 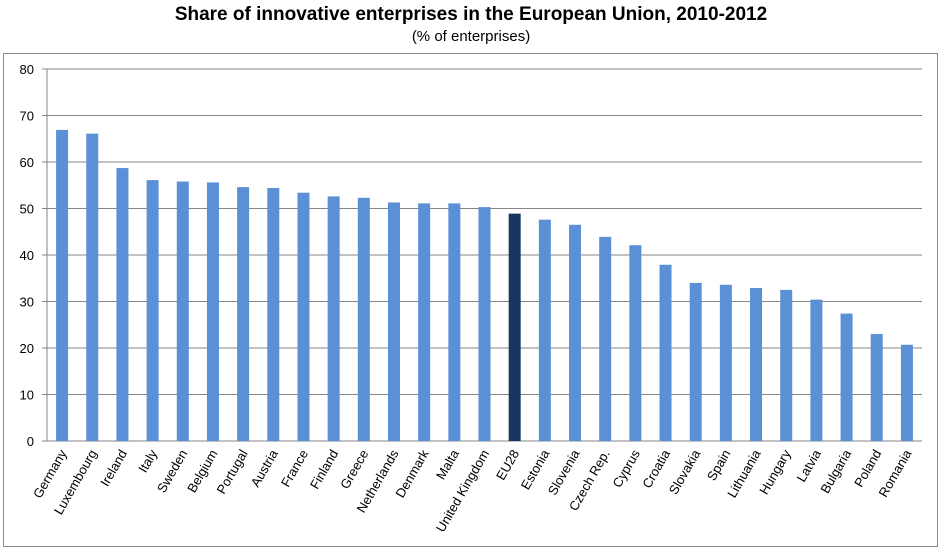 I want to click on x-tick-label: Malta, so click(x=447, y=464).